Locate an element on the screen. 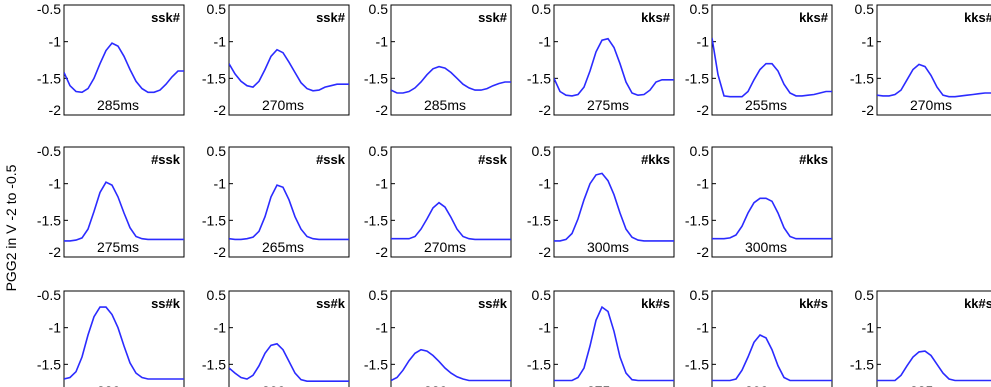  panel: -0.5-1-1.5-2ss#k330ms is located at coordinates (111, 337).